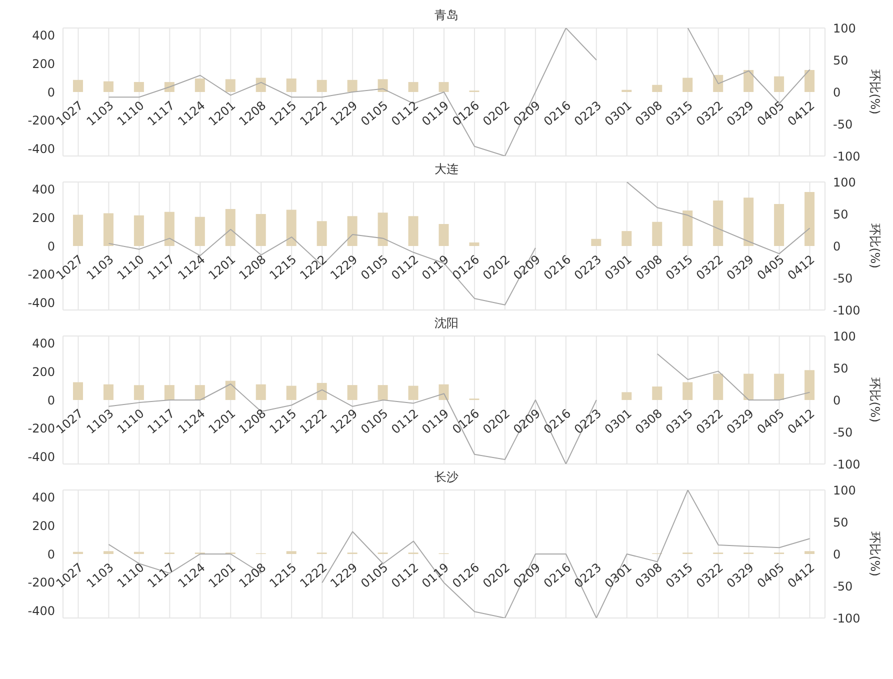  I want to click on chart-title: 大连, so click(447, 169).